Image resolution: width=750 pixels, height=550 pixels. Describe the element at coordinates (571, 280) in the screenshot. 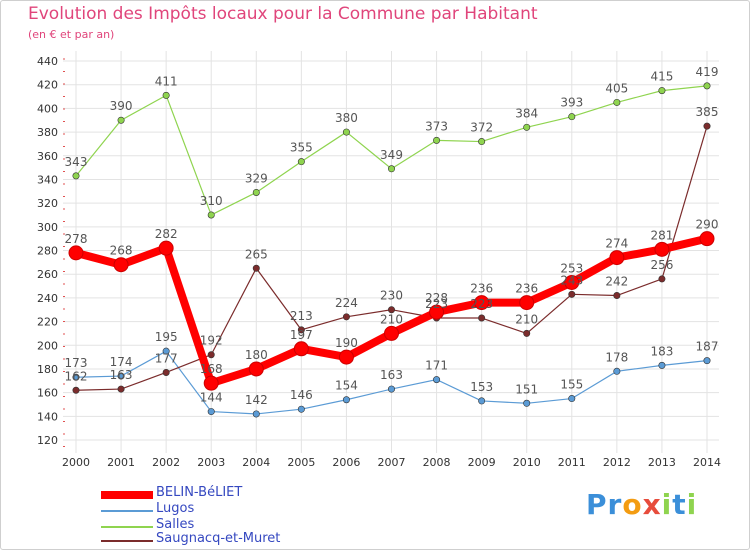

I see `data-label: 243` at that location.